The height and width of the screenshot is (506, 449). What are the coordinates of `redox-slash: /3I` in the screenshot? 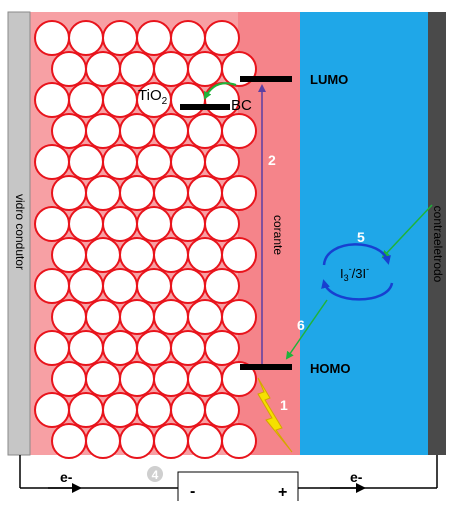 It's located at (359, 273).